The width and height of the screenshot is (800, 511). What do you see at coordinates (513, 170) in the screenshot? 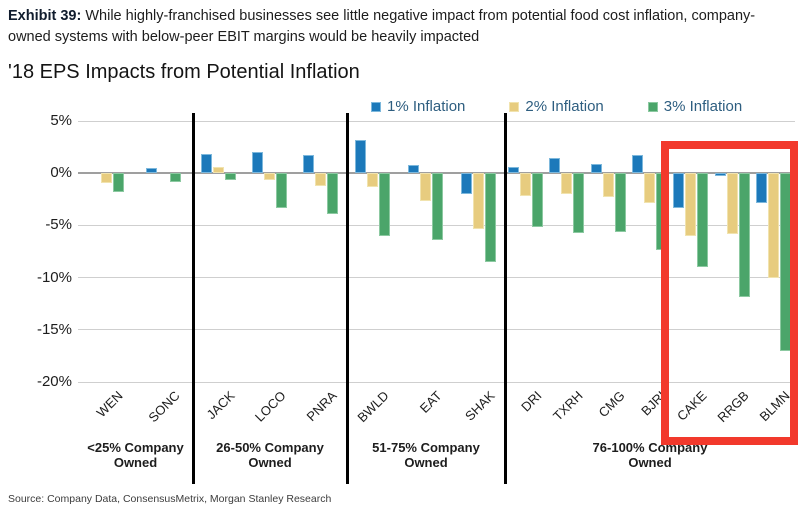
I see `bar-1Inflation-DRI` at bounding box center [513, 170].